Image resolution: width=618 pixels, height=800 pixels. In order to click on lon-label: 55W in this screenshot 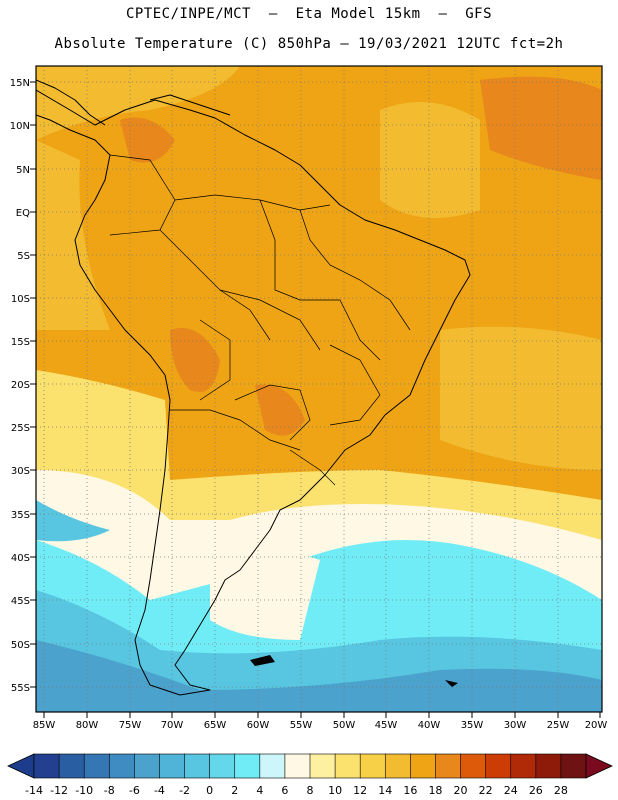, I will do `click(301, 725)`.